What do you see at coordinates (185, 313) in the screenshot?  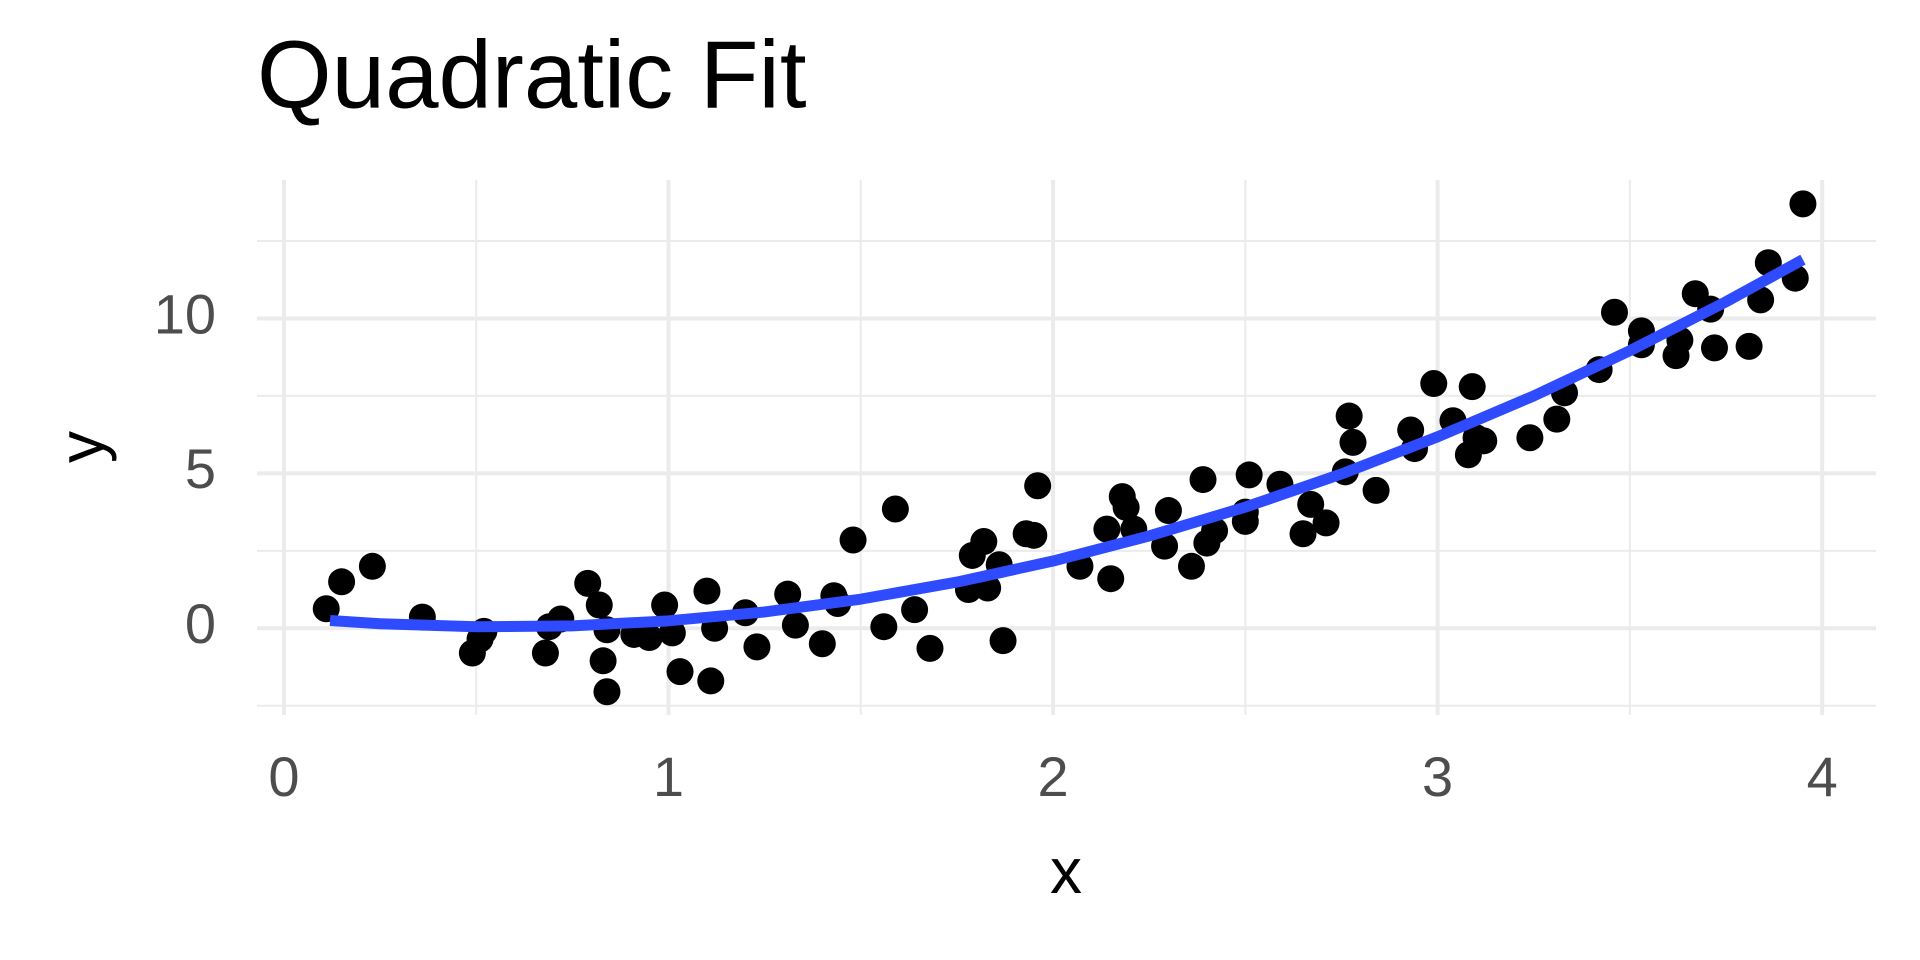 I see `y-tick-label: 10` at bounding box center [185, 313].